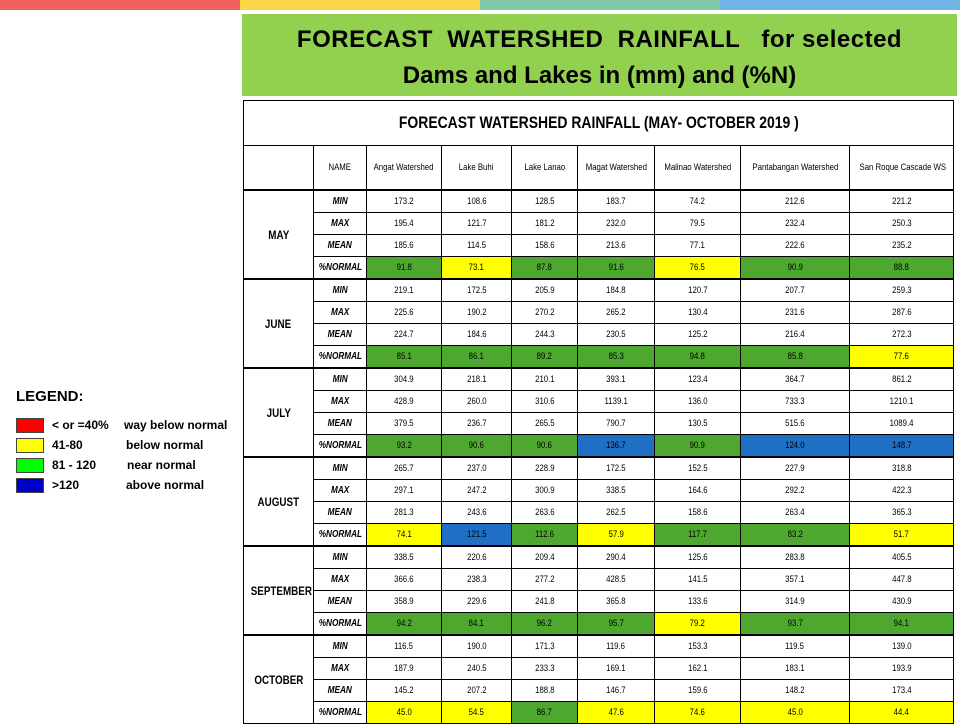 The height and width of the screenshot is (724, 960). Describe the element at coordinates (795, 245) in the screenshot. I see `value-text: 222.6` at that location.